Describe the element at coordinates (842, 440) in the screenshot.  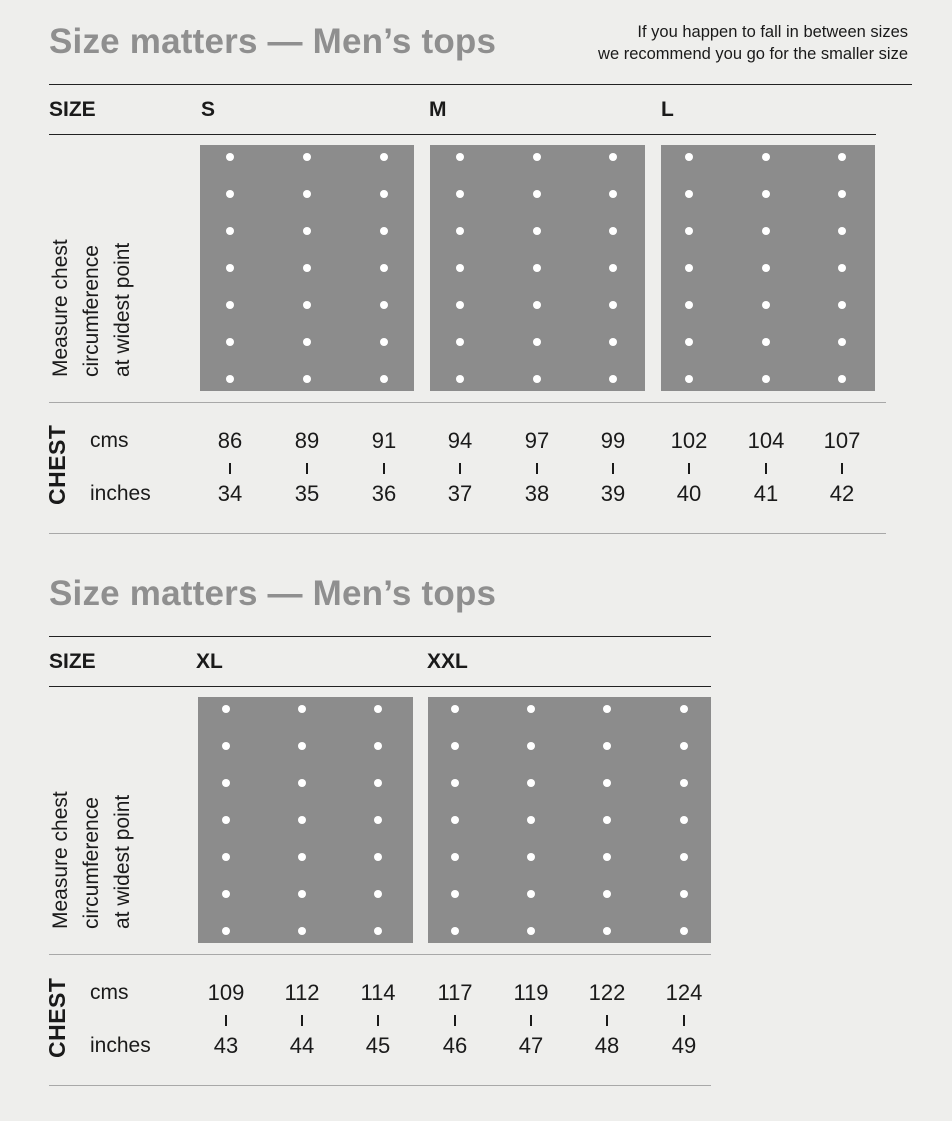
I see `chest-cm-value: 107` at that location.